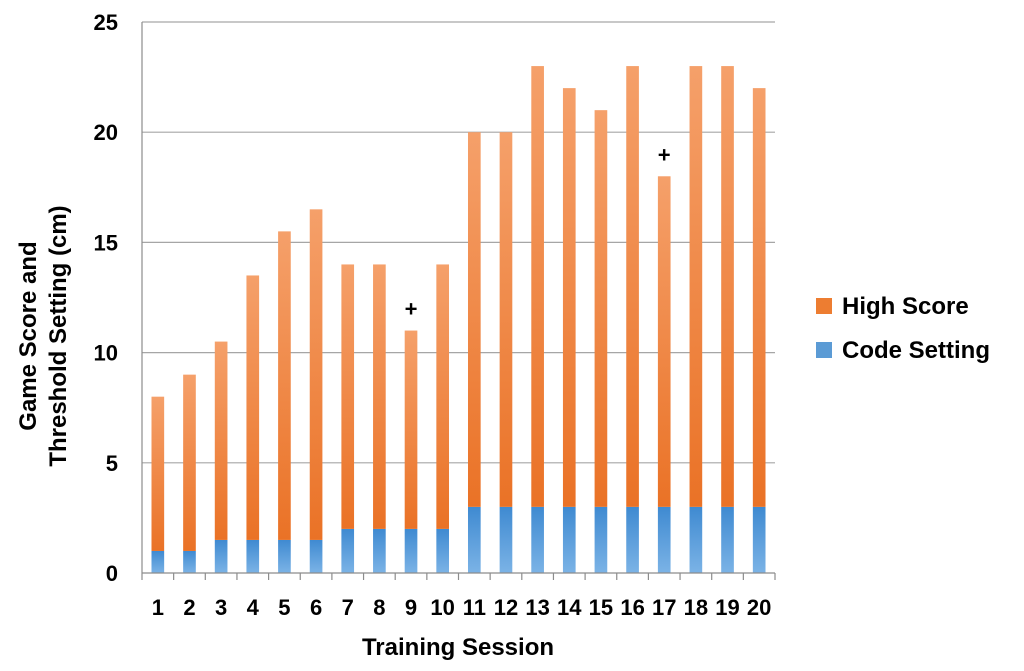 Image resolution: width=1024 pixels, height=671 pixels. What do you see at coordinates (664, 607) in the screenshot?
I see `x-tick-label: 17` at bounding box center [664, 607].